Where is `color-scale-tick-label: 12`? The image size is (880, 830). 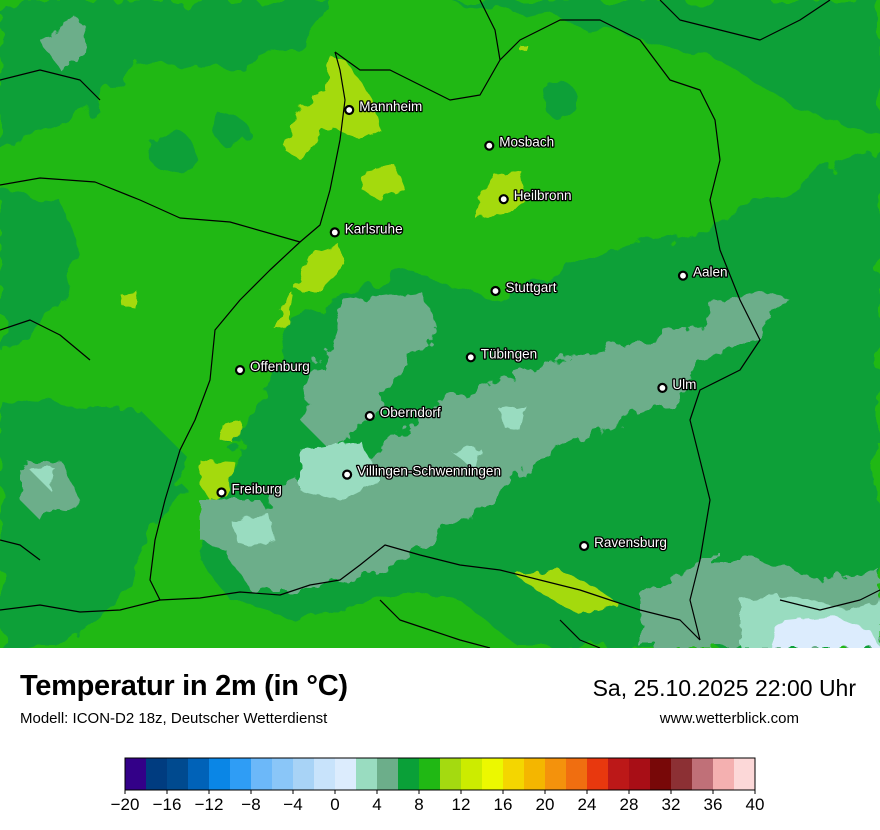
color-scale-tick-label: 12 is located at coordinates (461, 804).